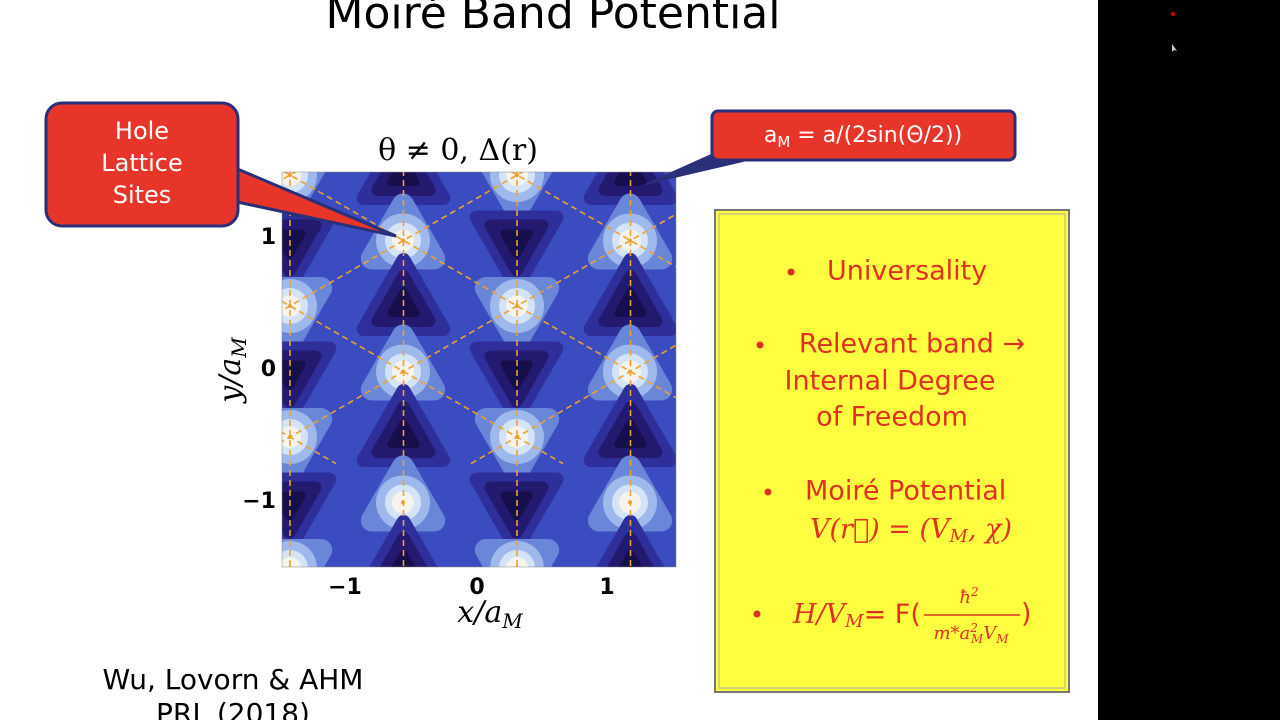 The width and height of the screenshot is (1280, 720). Describe the element at coordinates (881, 529) in the screenshot. I see `formula-part: V(r⃗) = (V` at that location.